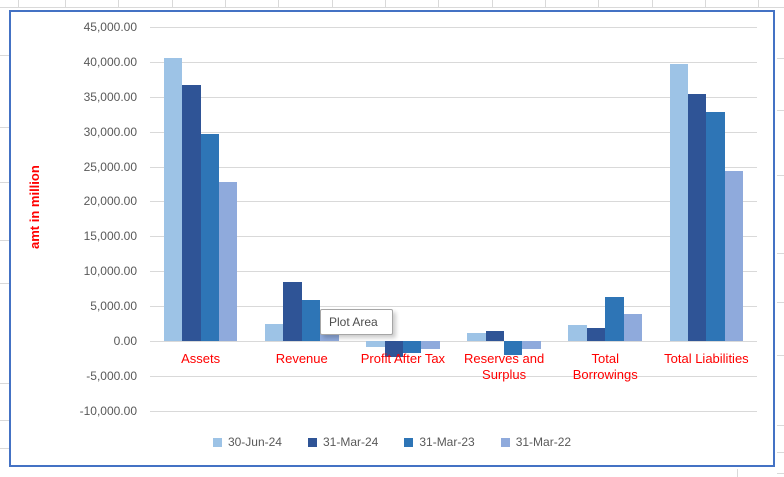 The image size is (784, 477). Describe the element at coordinates (209, 237) in the screenshot. I see `bar-31-Mar-23-assets` at that location.